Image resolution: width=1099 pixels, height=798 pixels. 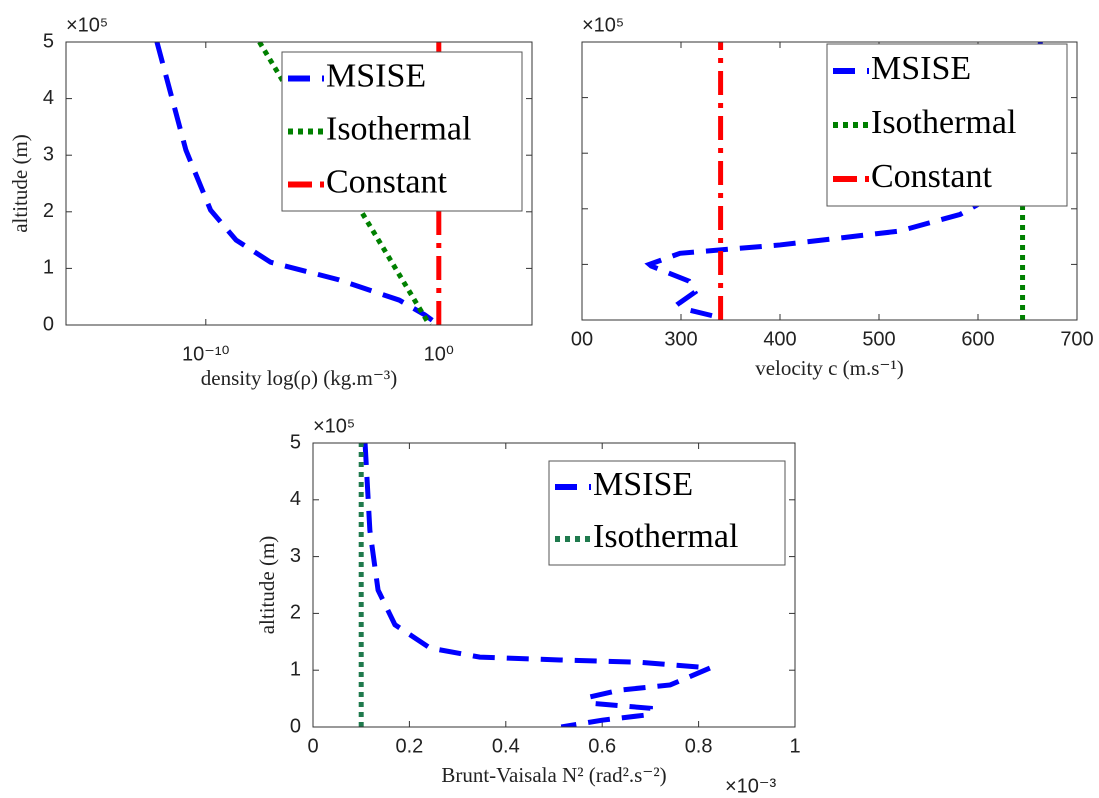 What do you see at coordinates (582, 339) in the screenshot?
I see `x-tick-label: 00` at bounding box center [582, 339].